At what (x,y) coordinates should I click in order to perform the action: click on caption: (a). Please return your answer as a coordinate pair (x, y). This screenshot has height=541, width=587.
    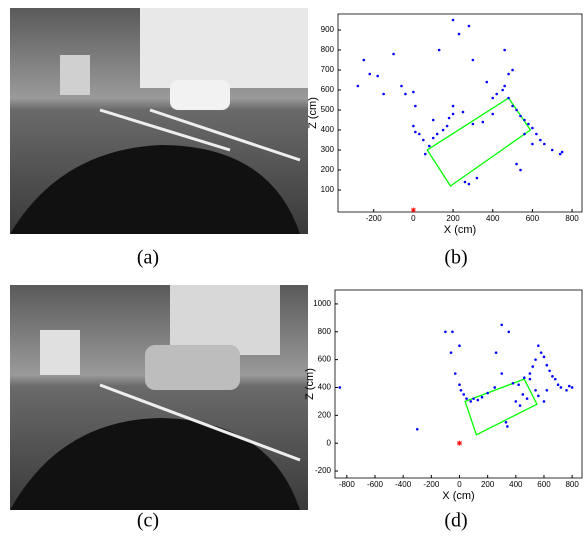
    Looking at the image, I should click on (148, 258).